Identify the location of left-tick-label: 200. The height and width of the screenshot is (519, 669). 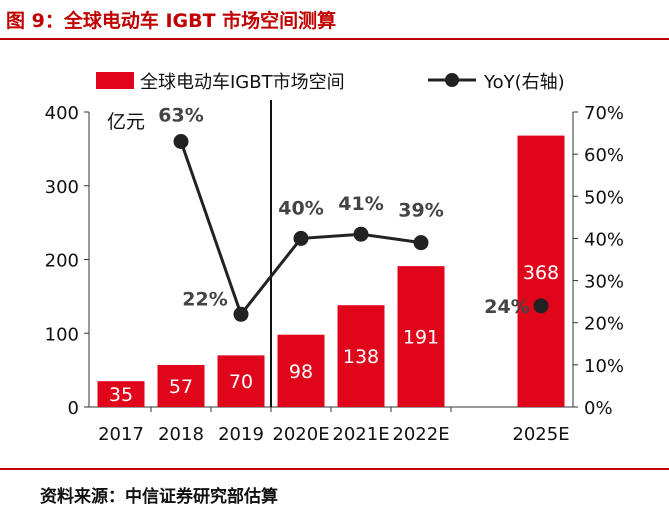
(62, 261).